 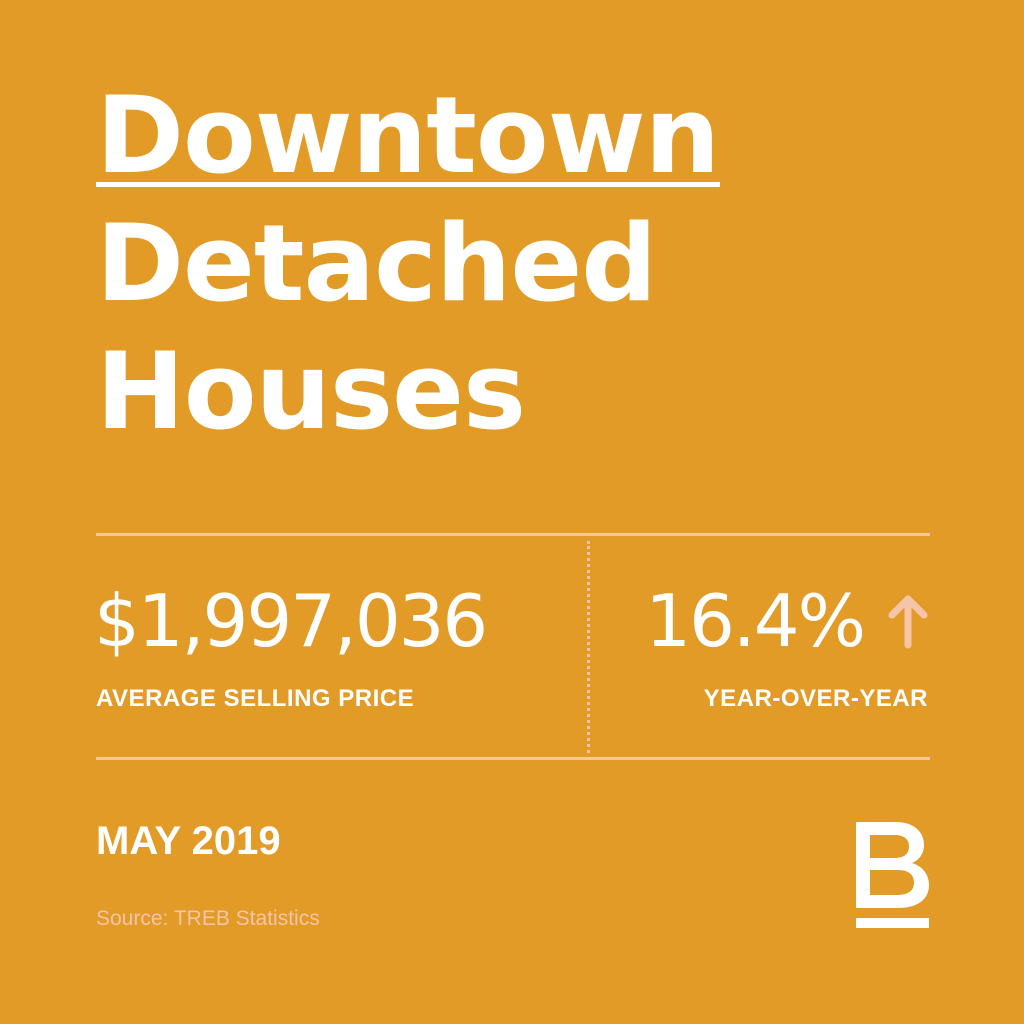 What do you see at coordinates (815, 698) in the screenshot?
I see `yoy-change-label: YEAR-OVER-YEAR` at bounding box center [815, 698].